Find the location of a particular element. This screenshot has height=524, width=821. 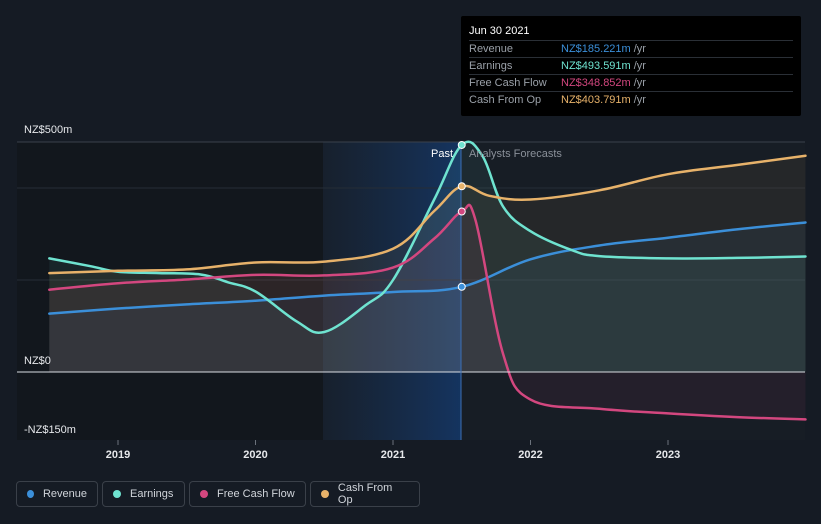

tooltip-date: Jun 30 2021 is located at coordinates (499, 31).